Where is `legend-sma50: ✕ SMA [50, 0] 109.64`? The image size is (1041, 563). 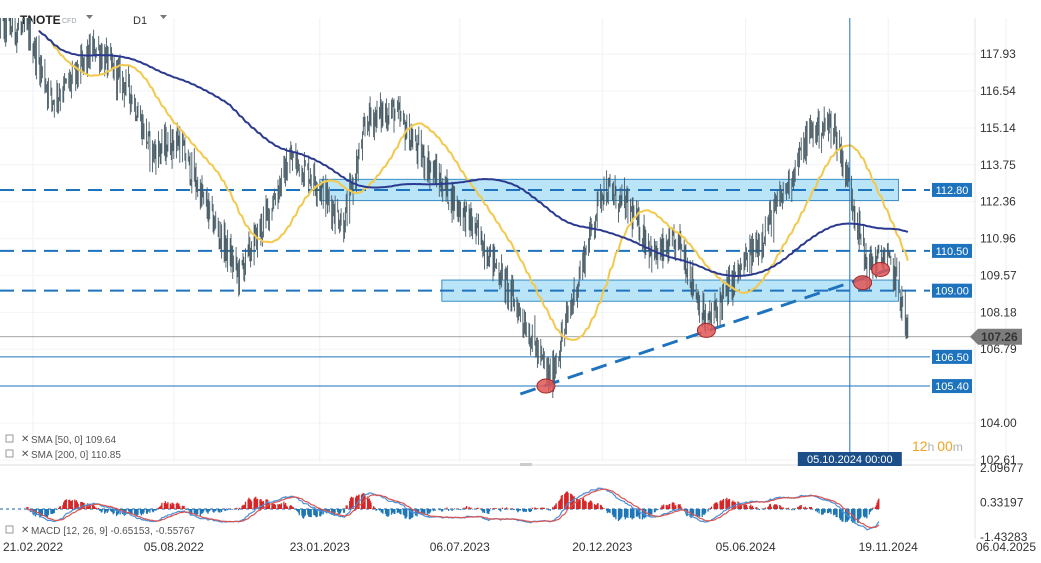
legend-sma50: ✕ SMA [50, 0] 109.64 is located at coordinates (60, 440).